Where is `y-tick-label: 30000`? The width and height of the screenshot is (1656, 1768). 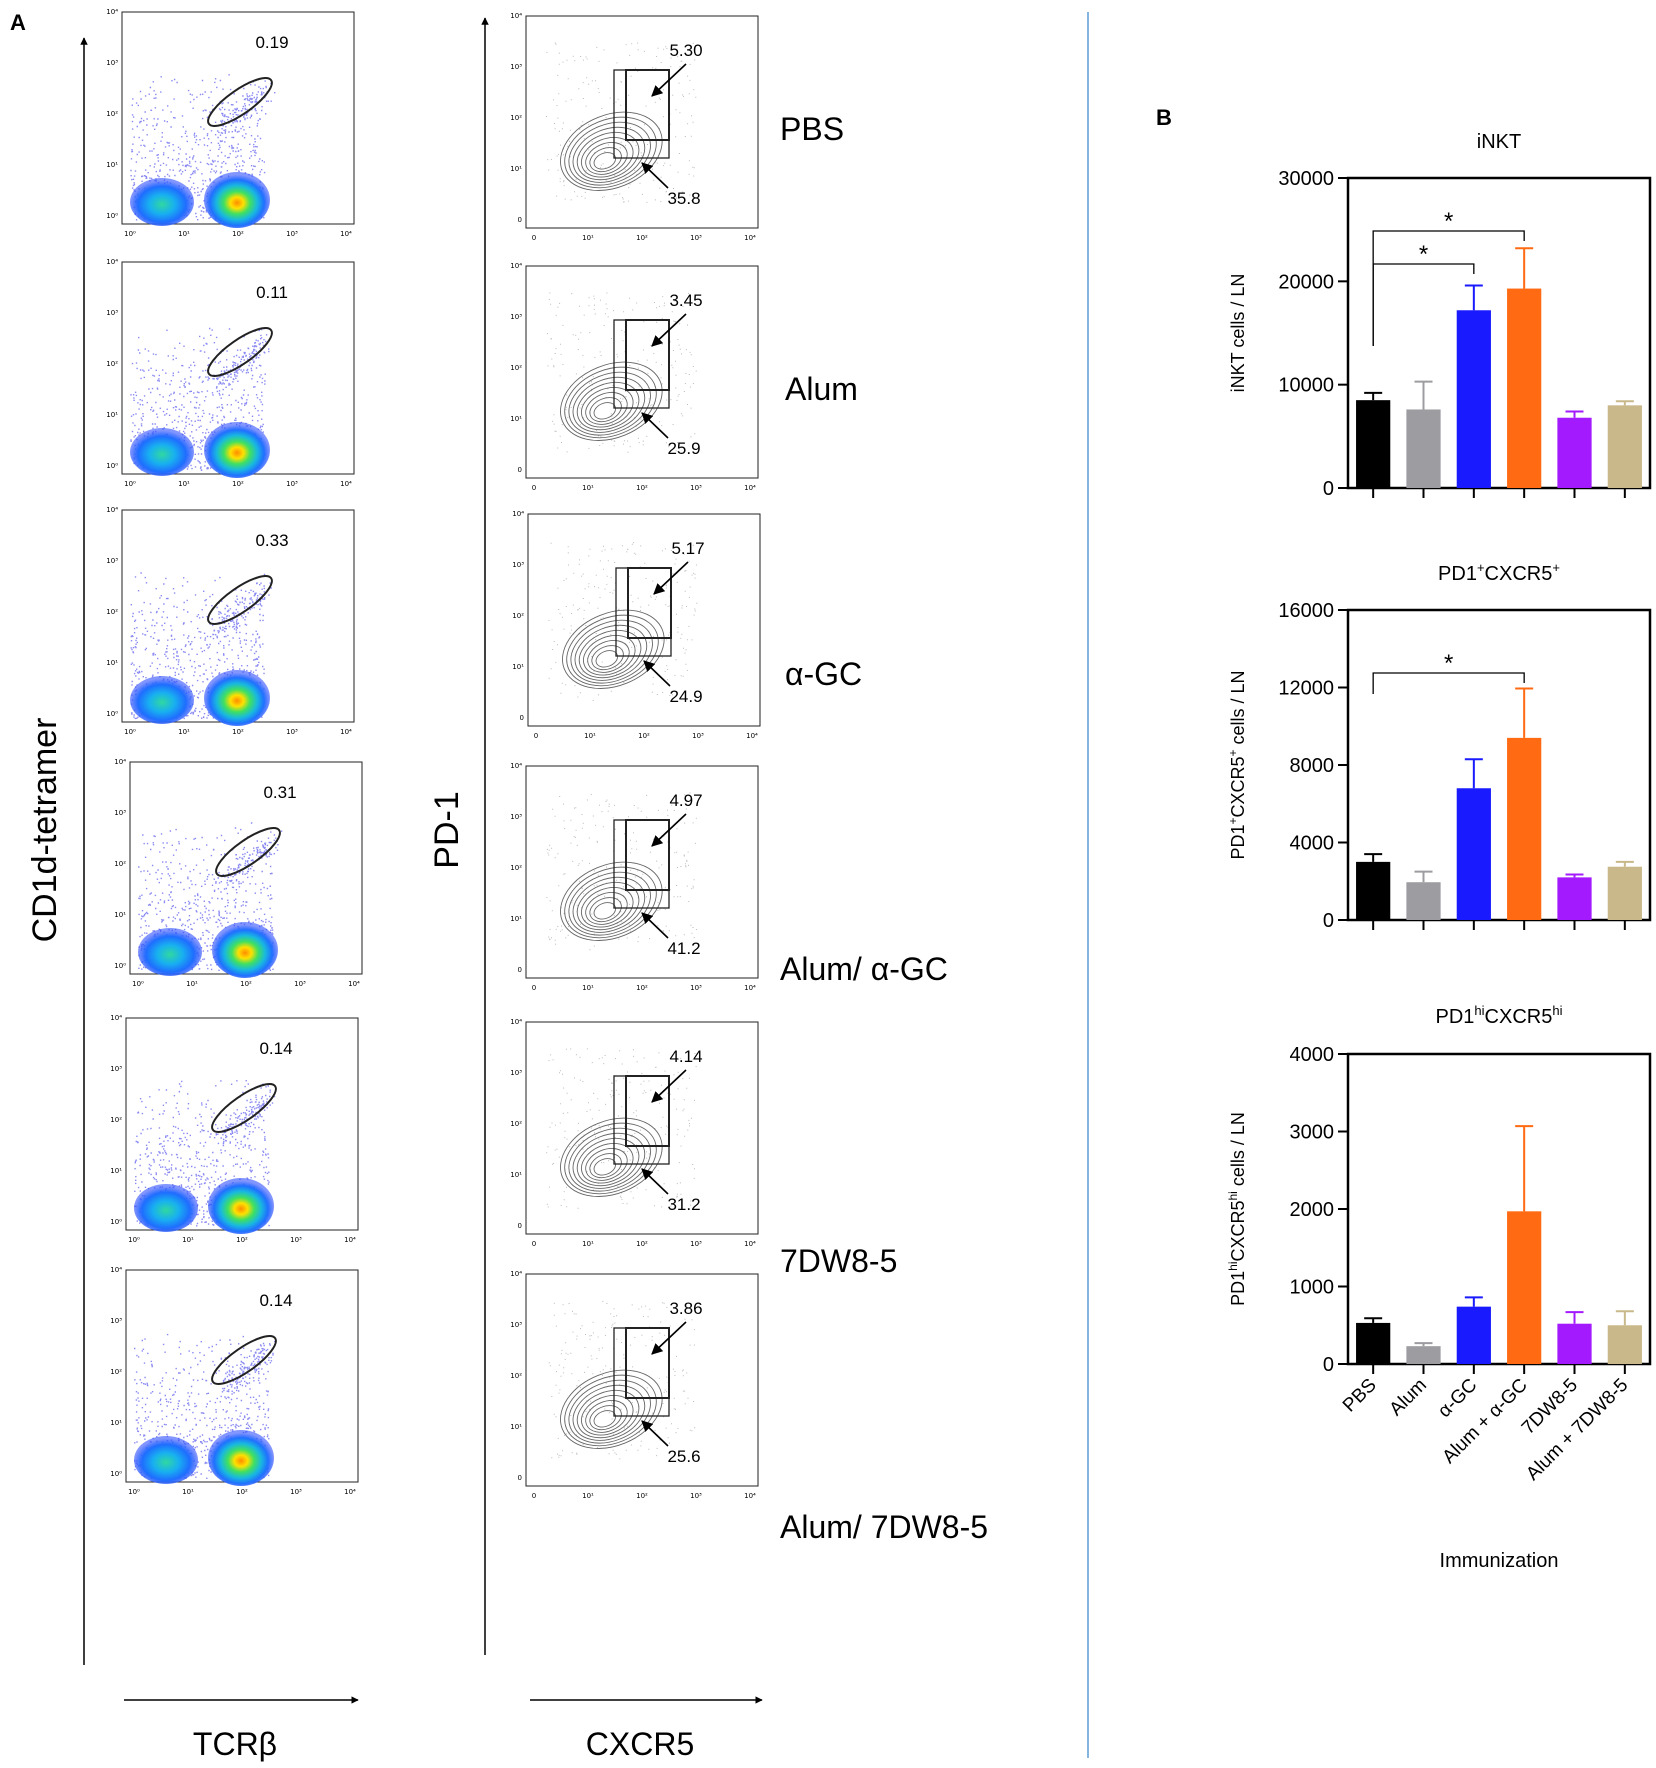
y-tick-label: 30000 is located at coordinates (1306, 179).